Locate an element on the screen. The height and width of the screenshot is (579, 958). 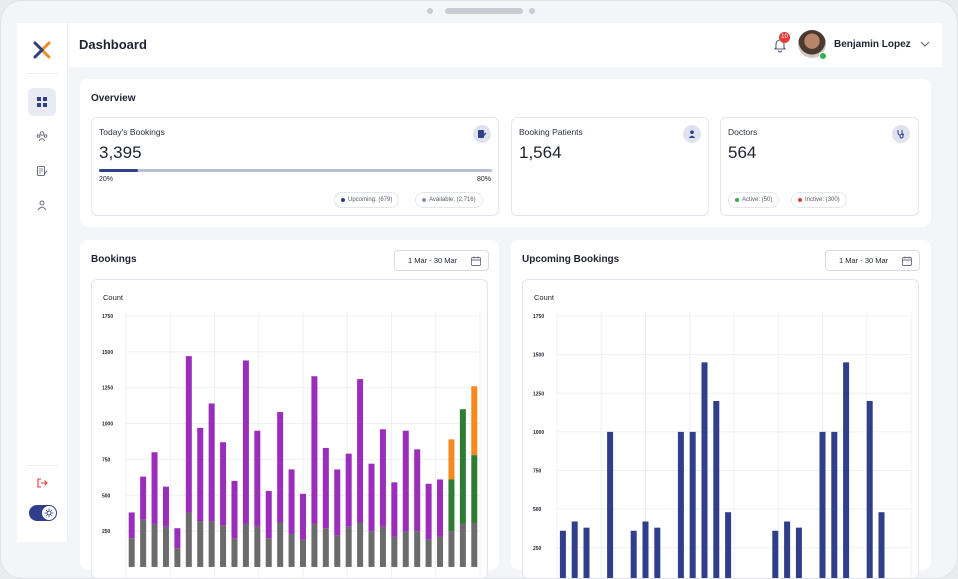
upcoming-date-range-picker: 1 Mar - 30 Mar is located at coordinates (872, 260).